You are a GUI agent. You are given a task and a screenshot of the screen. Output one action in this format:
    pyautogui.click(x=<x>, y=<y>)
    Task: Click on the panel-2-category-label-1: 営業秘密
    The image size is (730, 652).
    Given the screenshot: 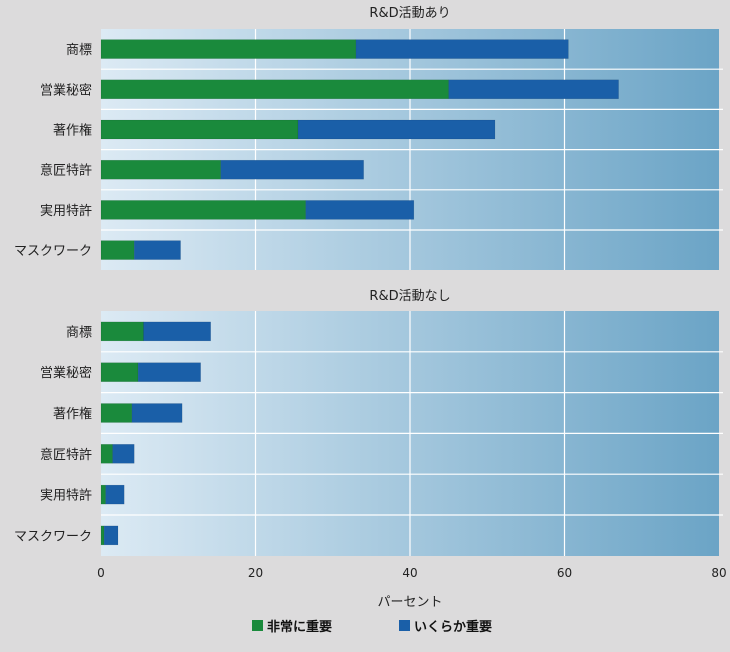 What is the action you would take?
    pyautogui.click(x=66, y=373)
    